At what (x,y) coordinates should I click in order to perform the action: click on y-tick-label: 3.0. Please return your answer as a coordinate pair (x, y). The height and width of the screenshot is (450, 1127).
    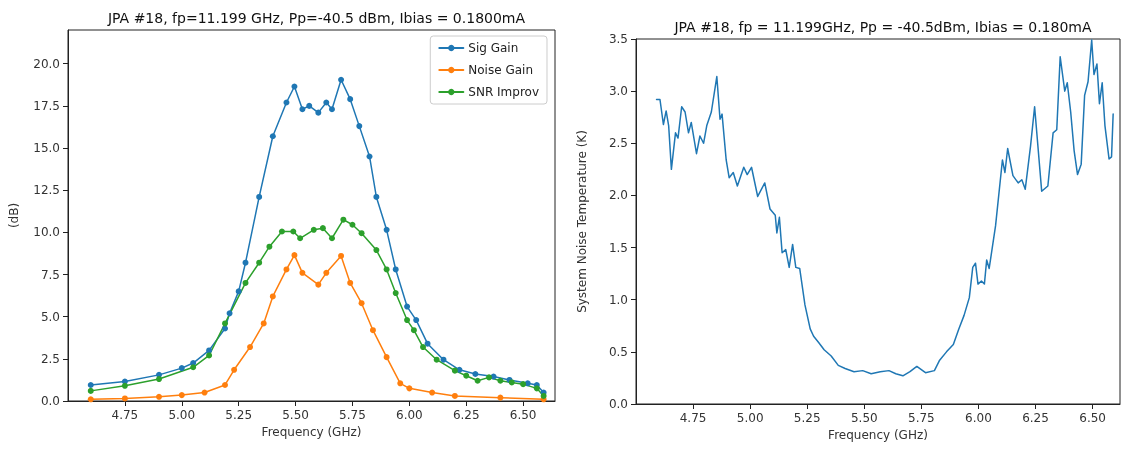
    Looking at the image, I should click on (618, 91).